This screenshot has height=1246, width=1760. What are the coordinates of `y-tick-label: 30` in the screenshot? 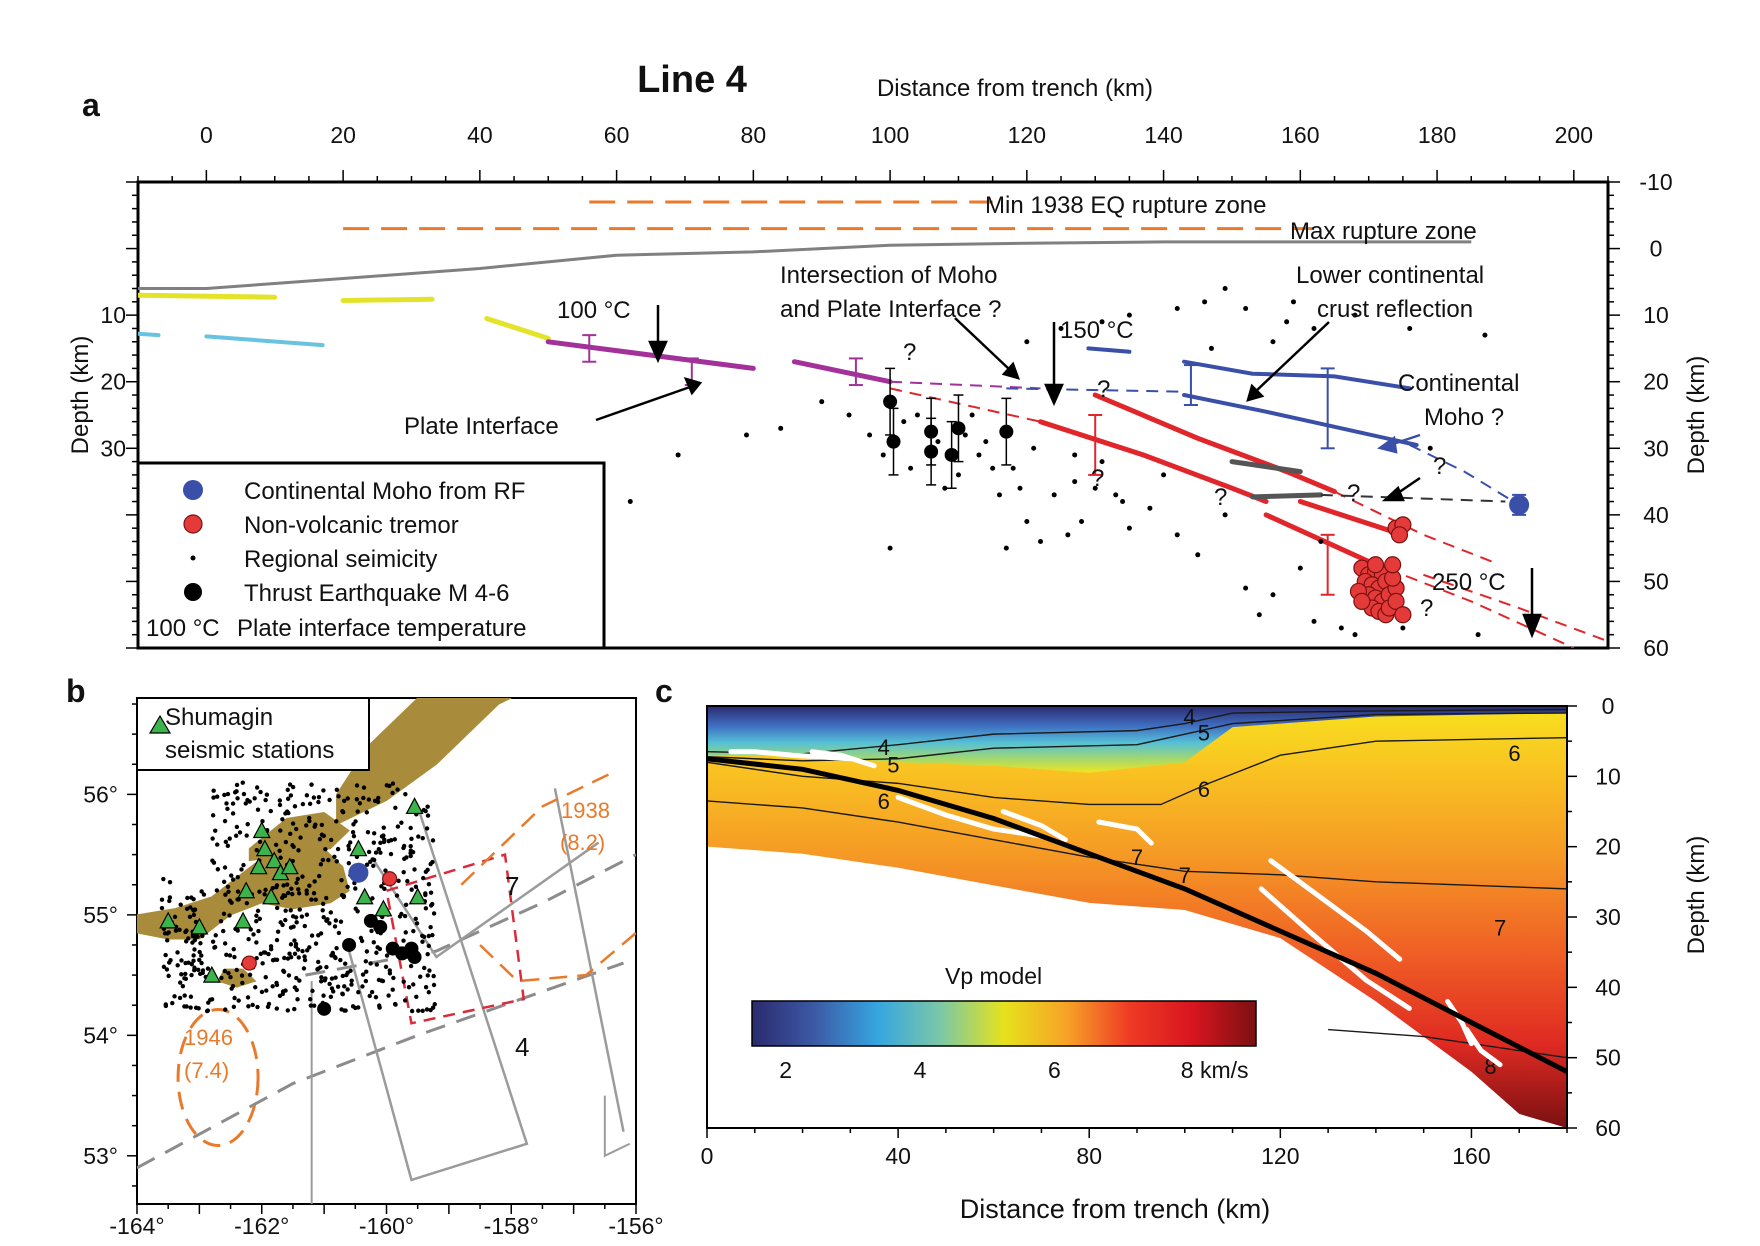 It's located at (1608, 917).